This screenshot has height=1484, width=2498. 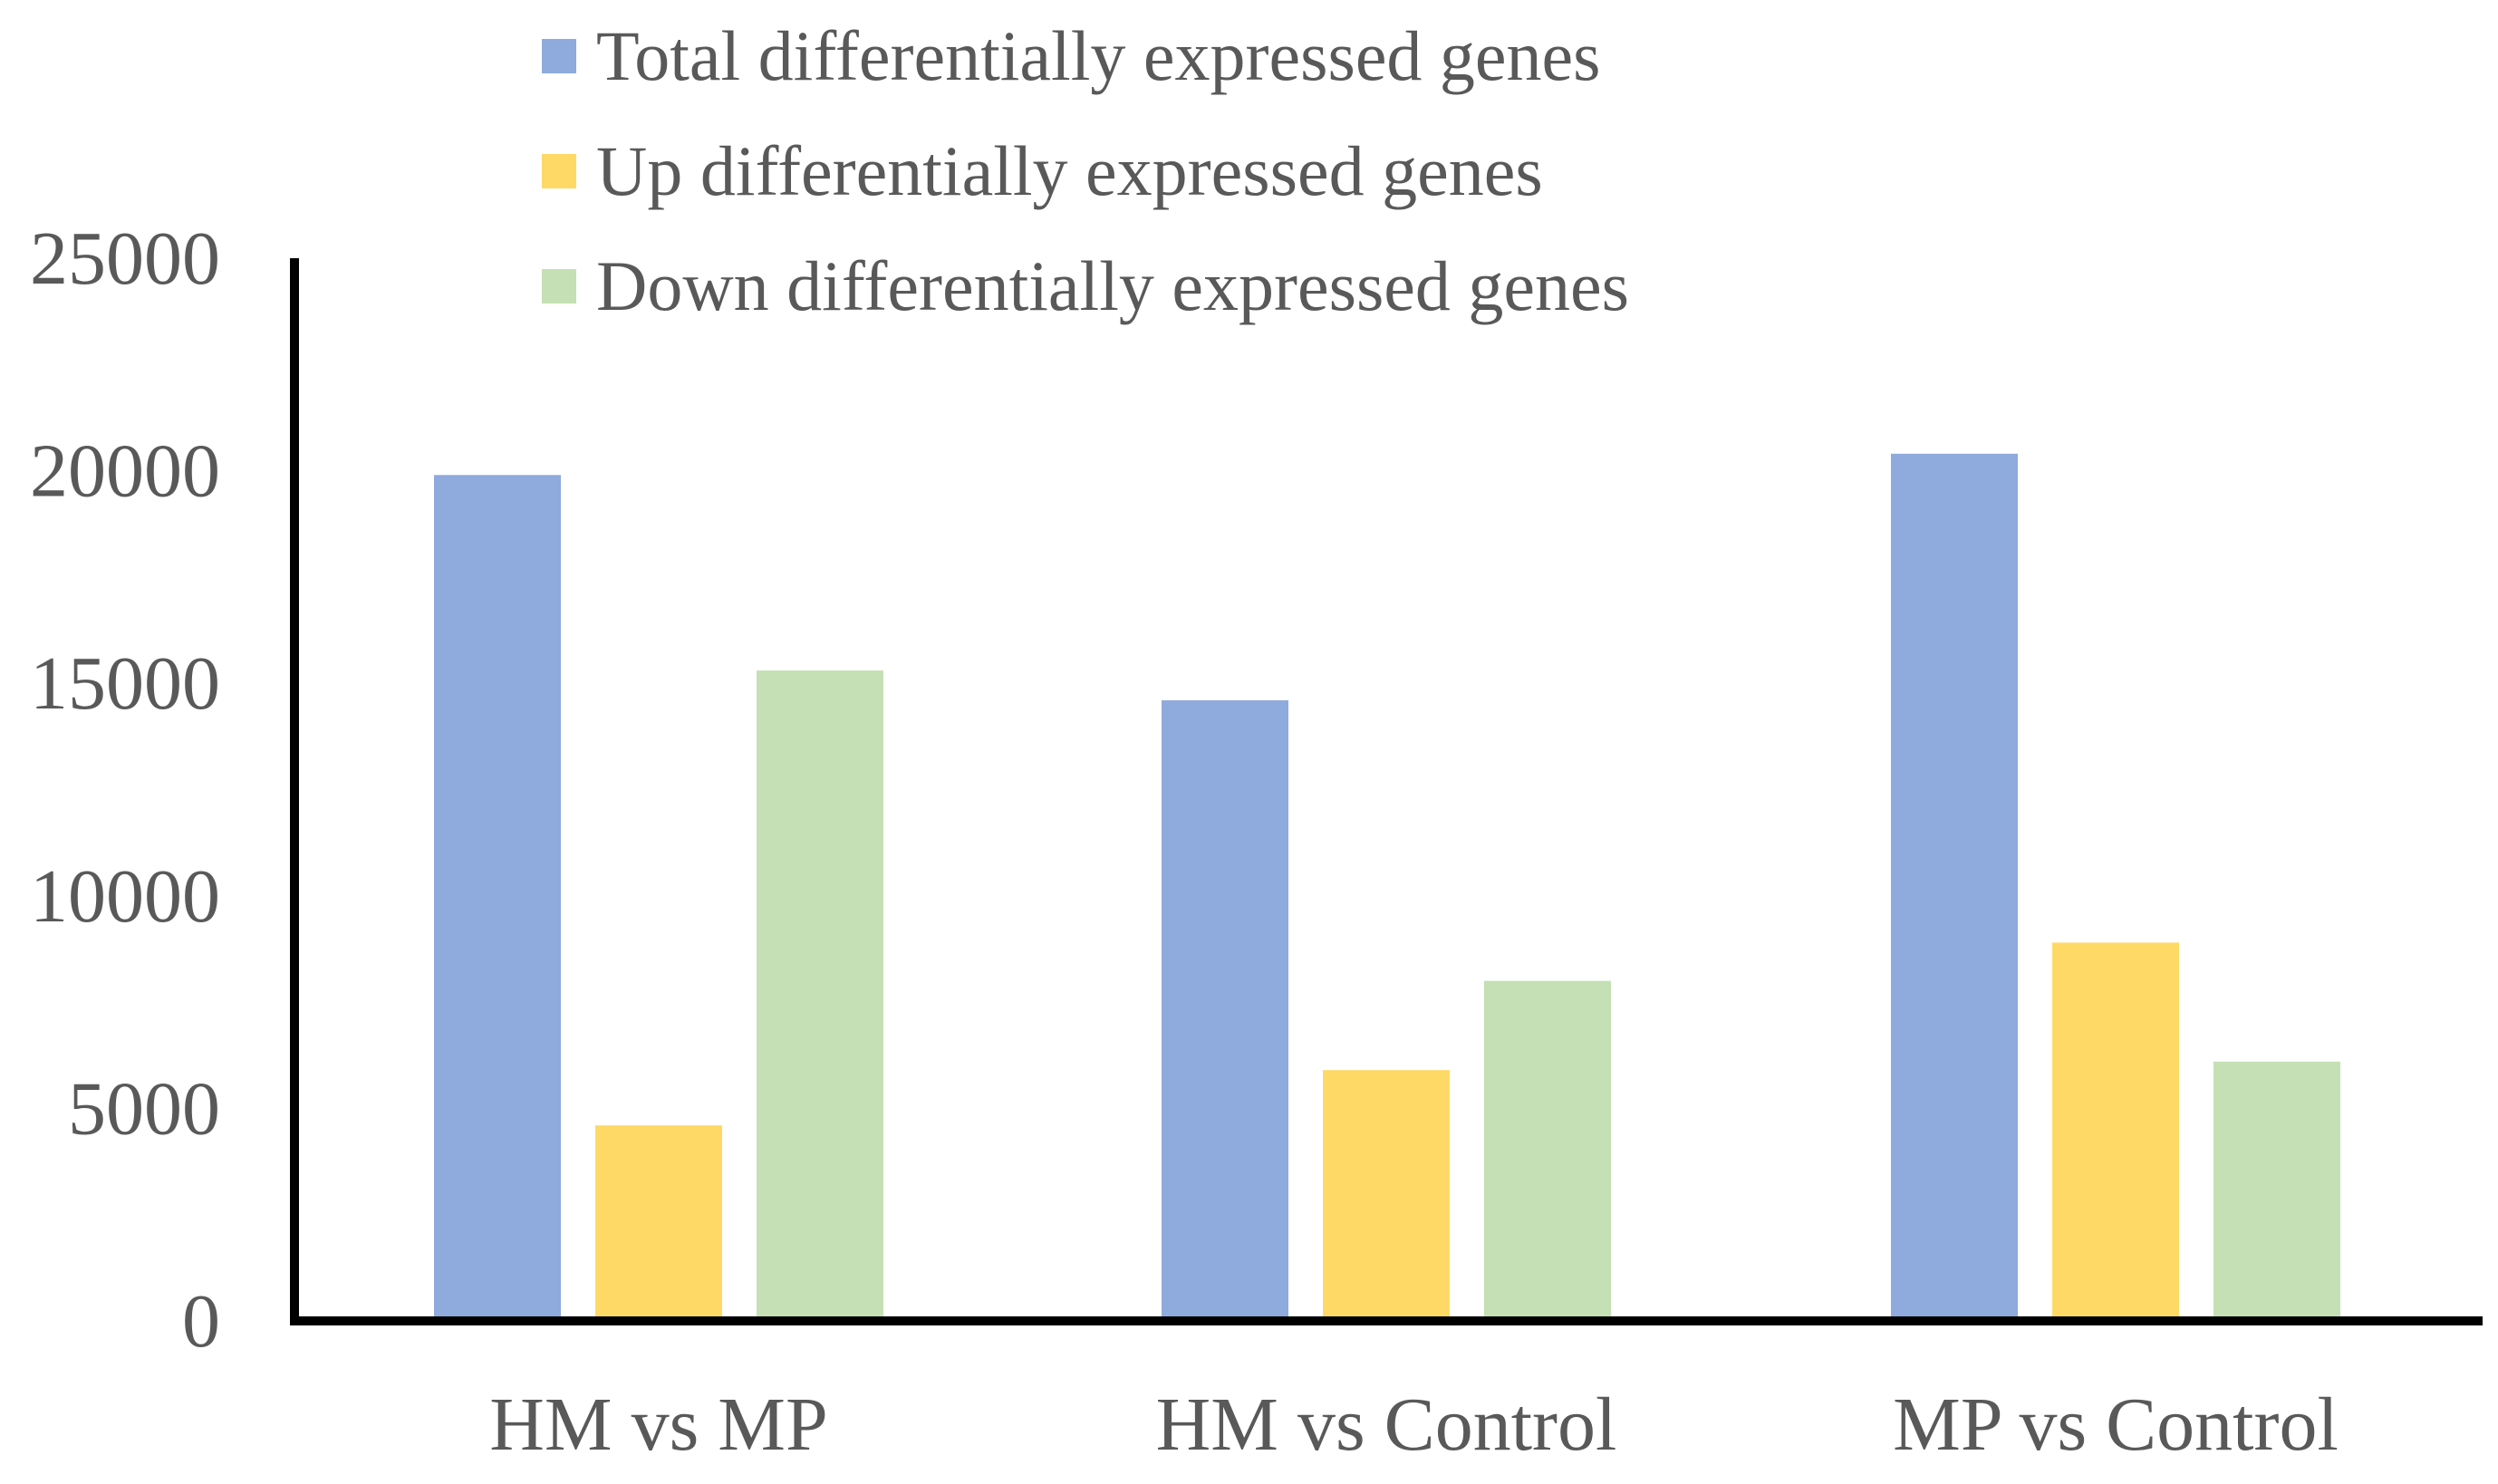 I want to click on x-category-label: HM vs Control, so click(x=1386, y=1425).